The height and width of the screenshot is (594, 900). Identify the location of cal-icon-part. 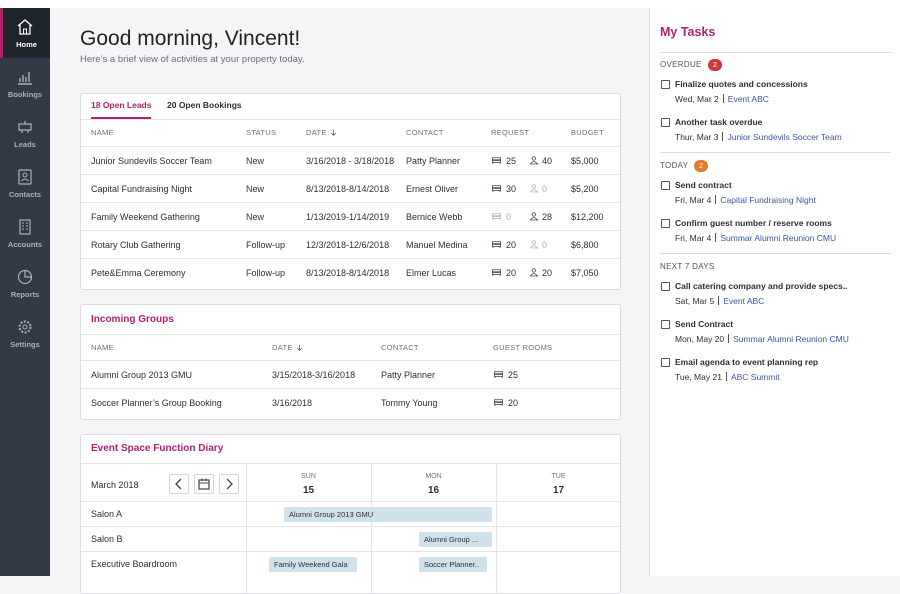
(204, 484).